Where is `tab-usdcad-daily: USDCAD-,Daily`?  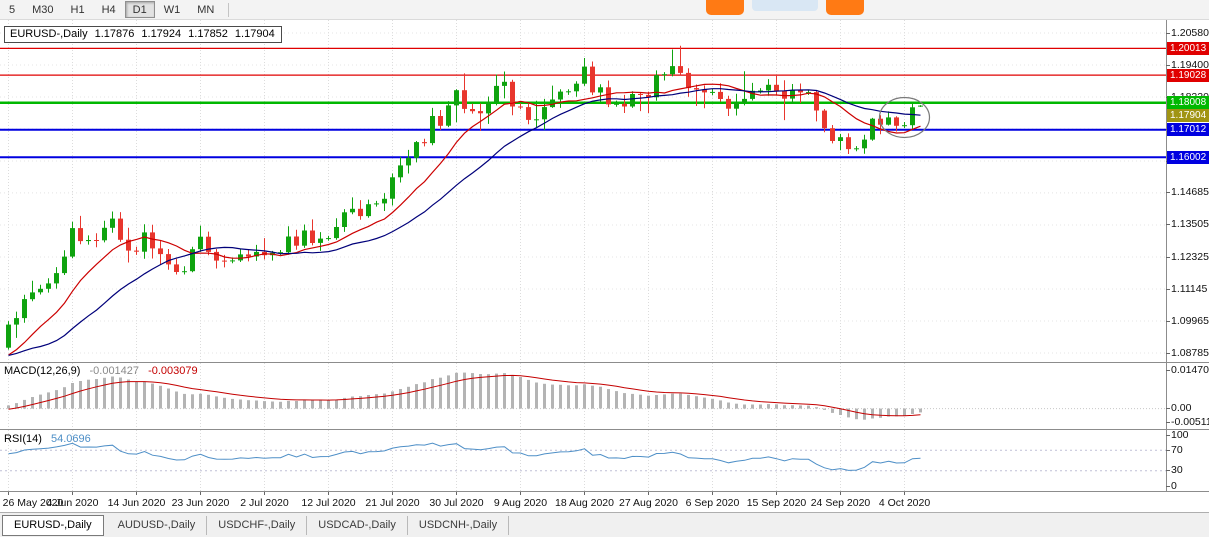 tab-usdcad-daily: USDCAD-,Daily is located at coordinates (357, 525).